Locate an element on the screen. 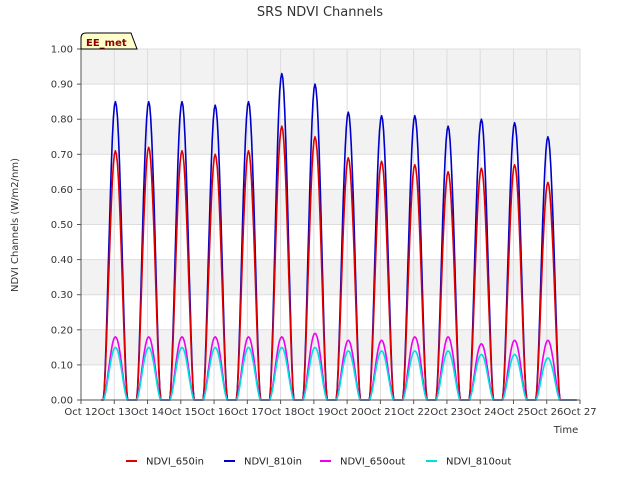  x-tick-label: Oct 16 is located at coordinates (213, 412).